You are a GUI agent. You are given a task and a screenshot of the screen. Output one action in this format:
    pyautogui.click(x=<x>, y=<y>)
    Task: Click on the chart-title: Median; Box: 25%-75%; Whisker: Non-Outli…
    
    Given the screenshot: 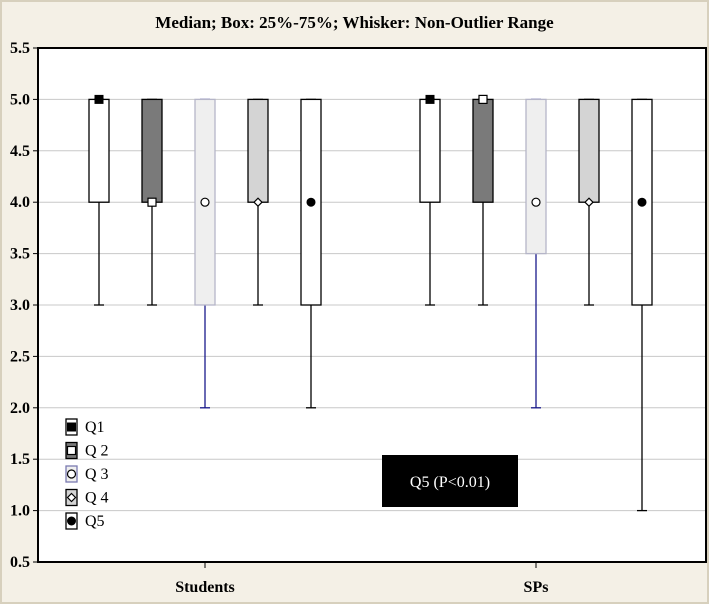 What is the action you would take?
    pyautogui.click(x=354, y=22)
    